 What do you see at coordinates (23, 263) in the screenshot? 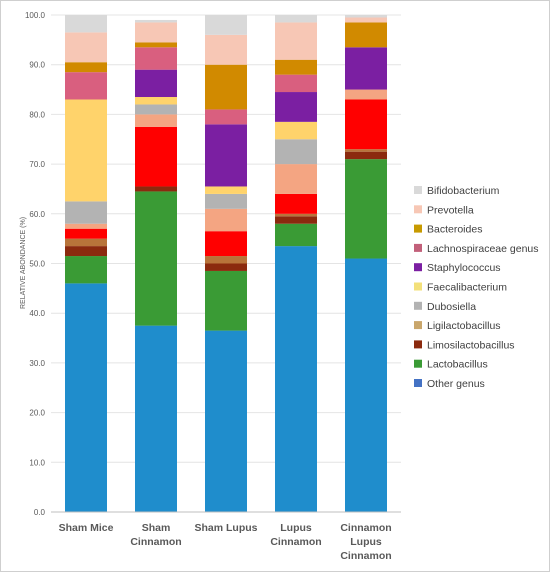
I see `y-axis-label: RELATIVE ABONDANCE (%)` at bounding box center [23, 263].